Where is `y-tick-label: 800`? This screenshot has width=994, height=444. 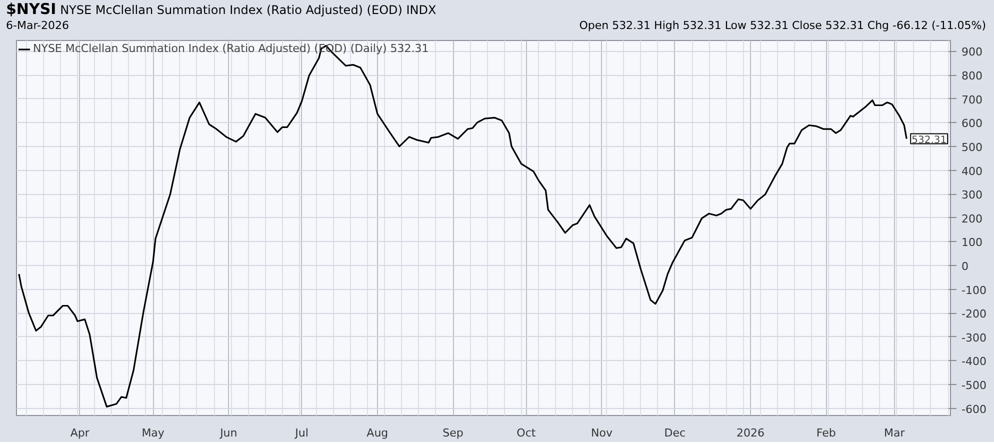 y-tick-label: 800 is located at coordinates (972, 76).